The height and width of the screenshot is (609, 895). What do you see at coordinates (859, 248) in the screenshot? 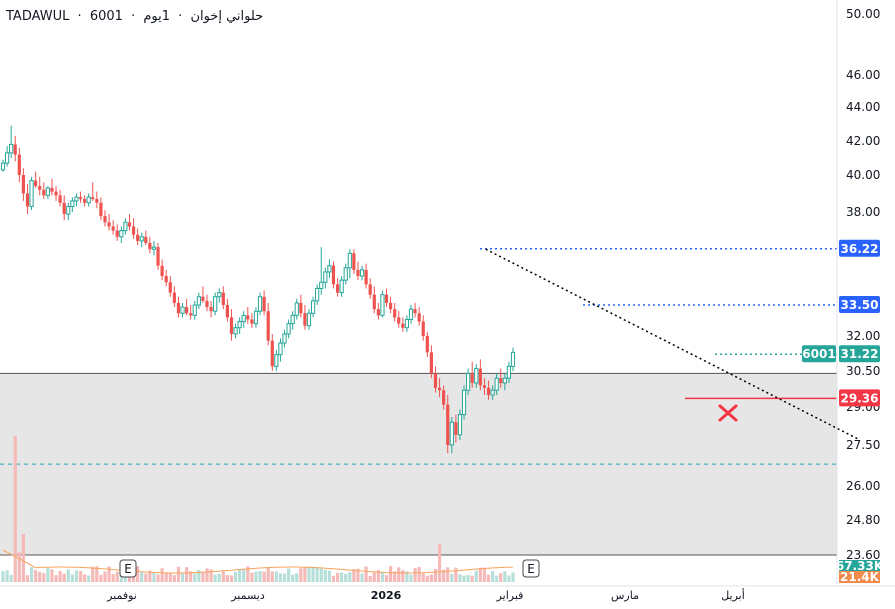
I see `price-tag` at bounding box center [859, 248].